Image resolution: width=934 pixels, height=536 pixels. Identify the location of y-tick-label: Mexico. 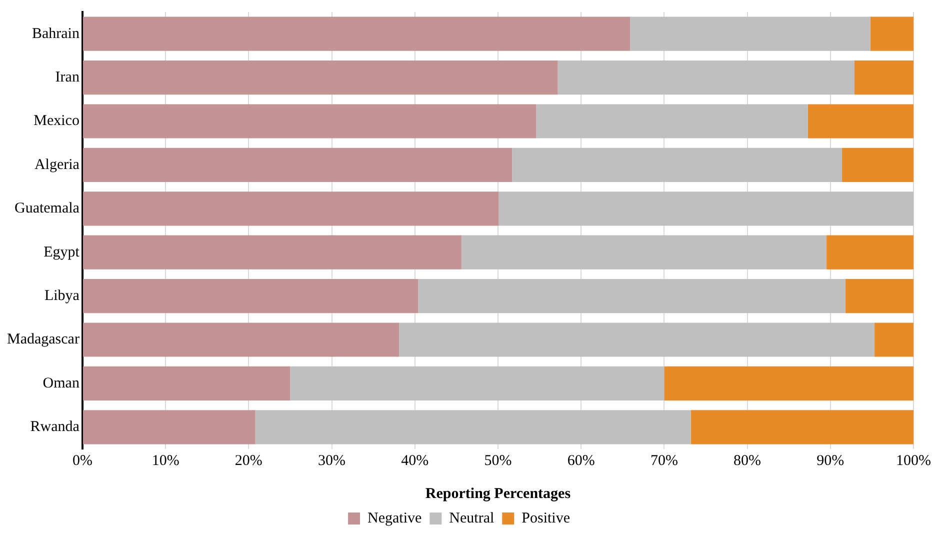
(57, 121).